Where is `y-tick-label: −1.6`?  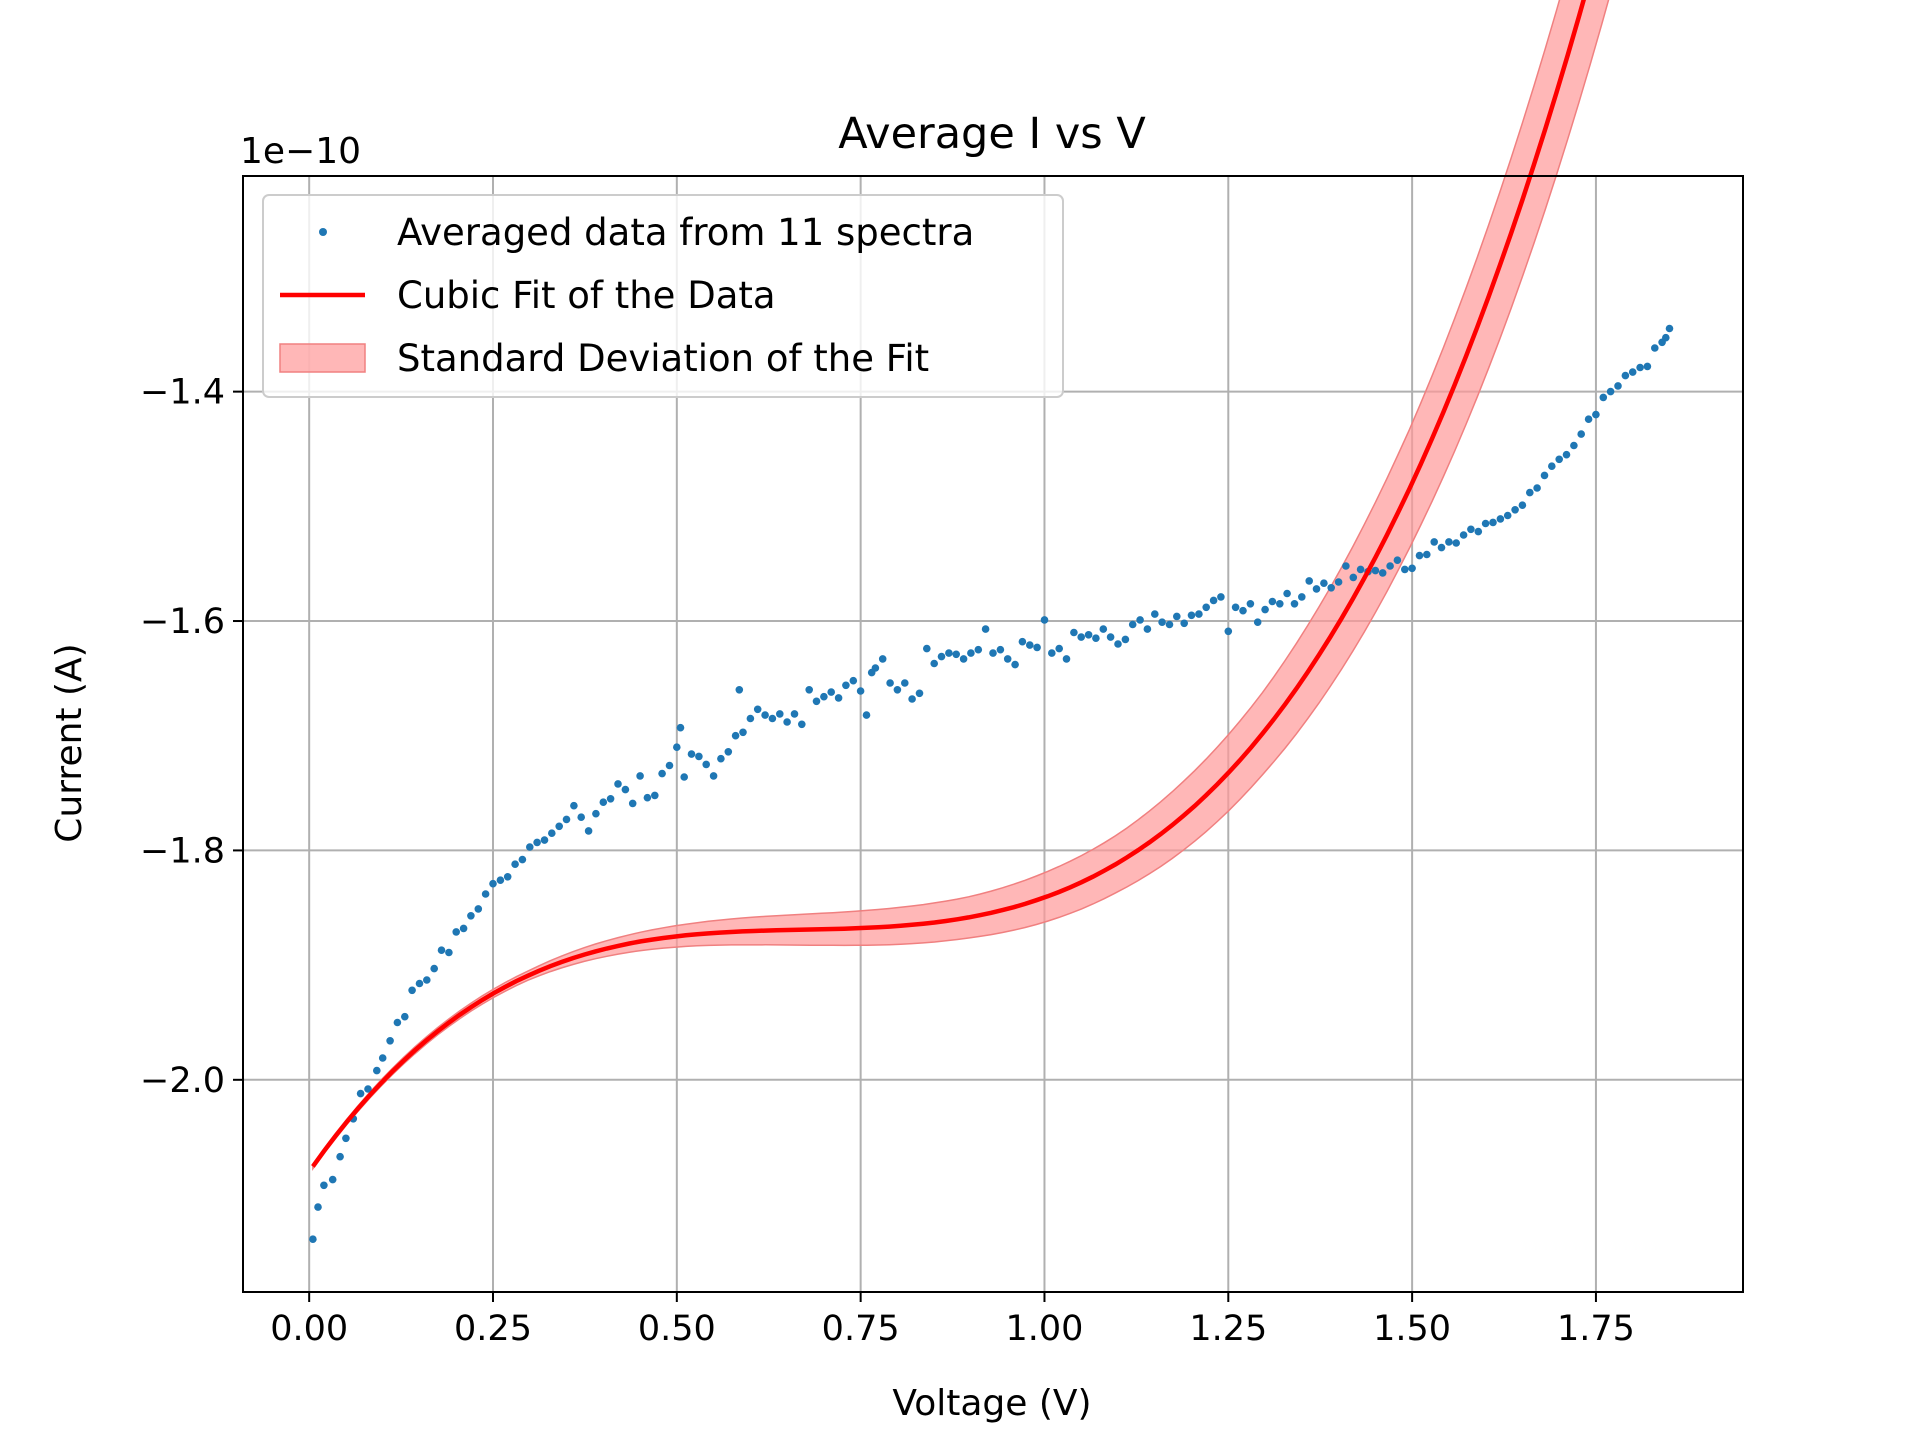
y-tick-label: −1.6 is located at coordinates (182, 622).